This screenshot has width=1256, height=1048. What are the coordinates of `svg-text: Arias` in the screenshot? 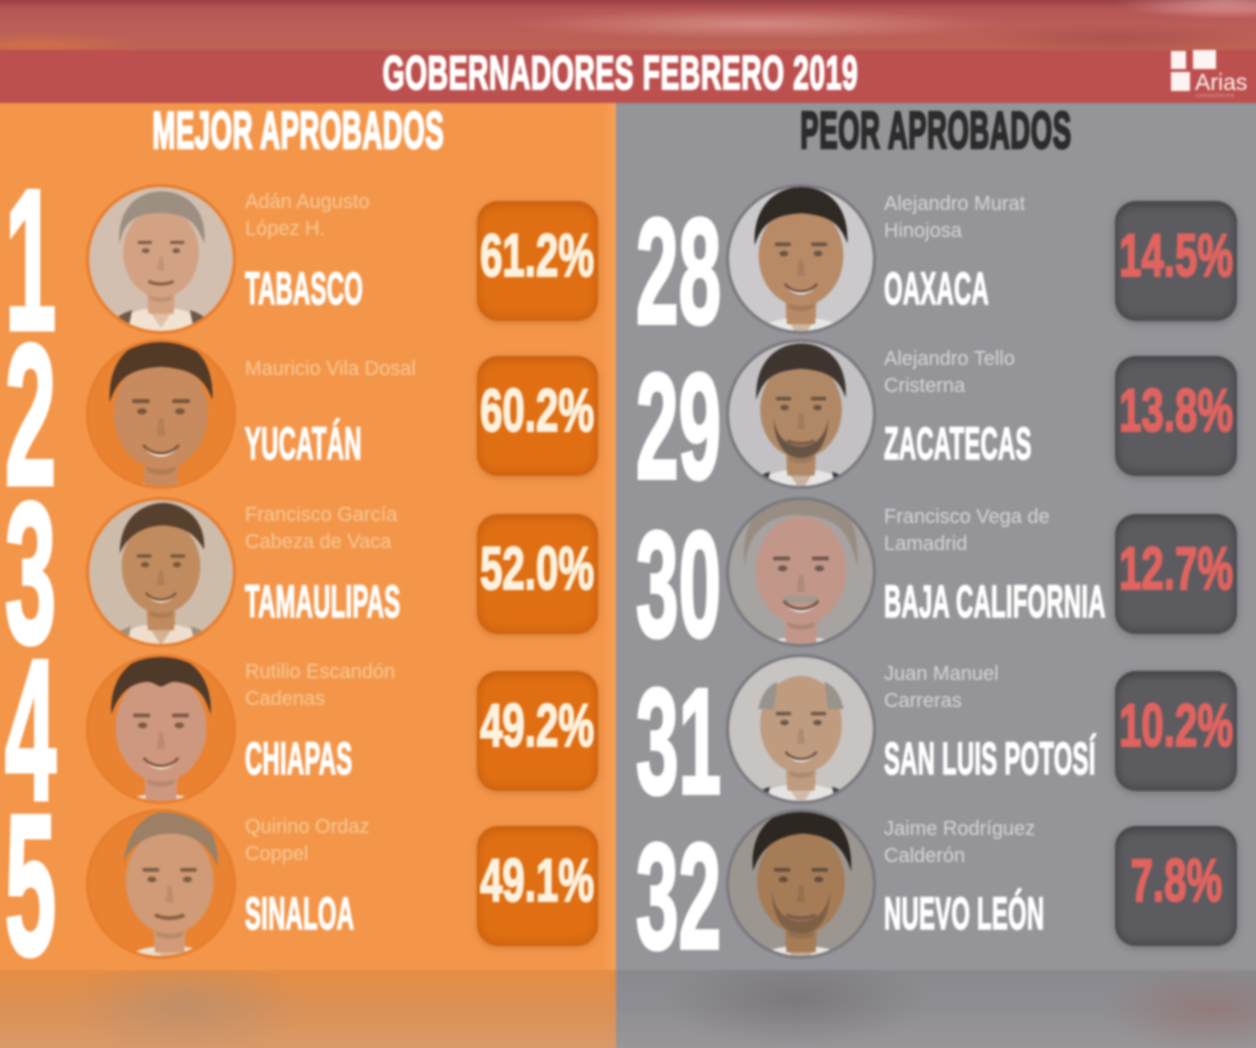 It's located at (1221, 82).